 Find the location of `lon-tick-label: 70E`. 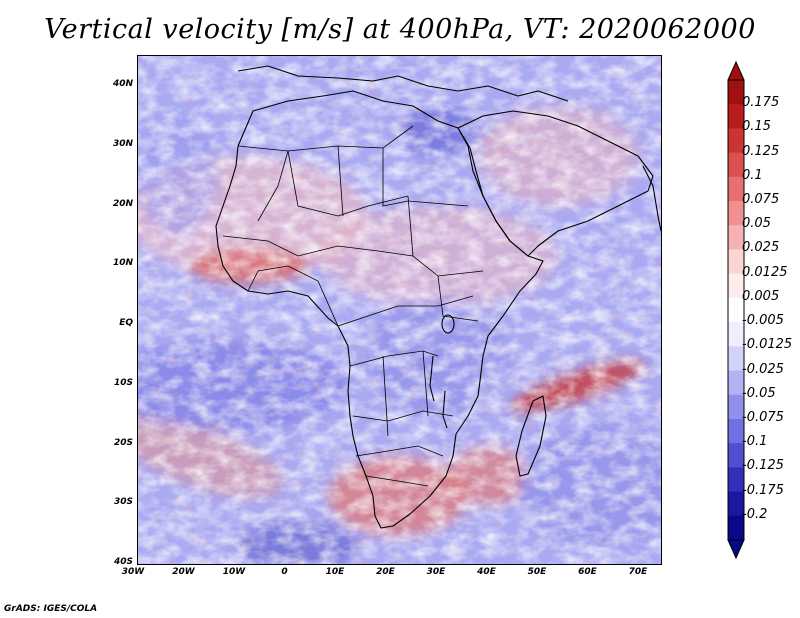

lon-tick-label: 70E is located at coordinates (638, 572).